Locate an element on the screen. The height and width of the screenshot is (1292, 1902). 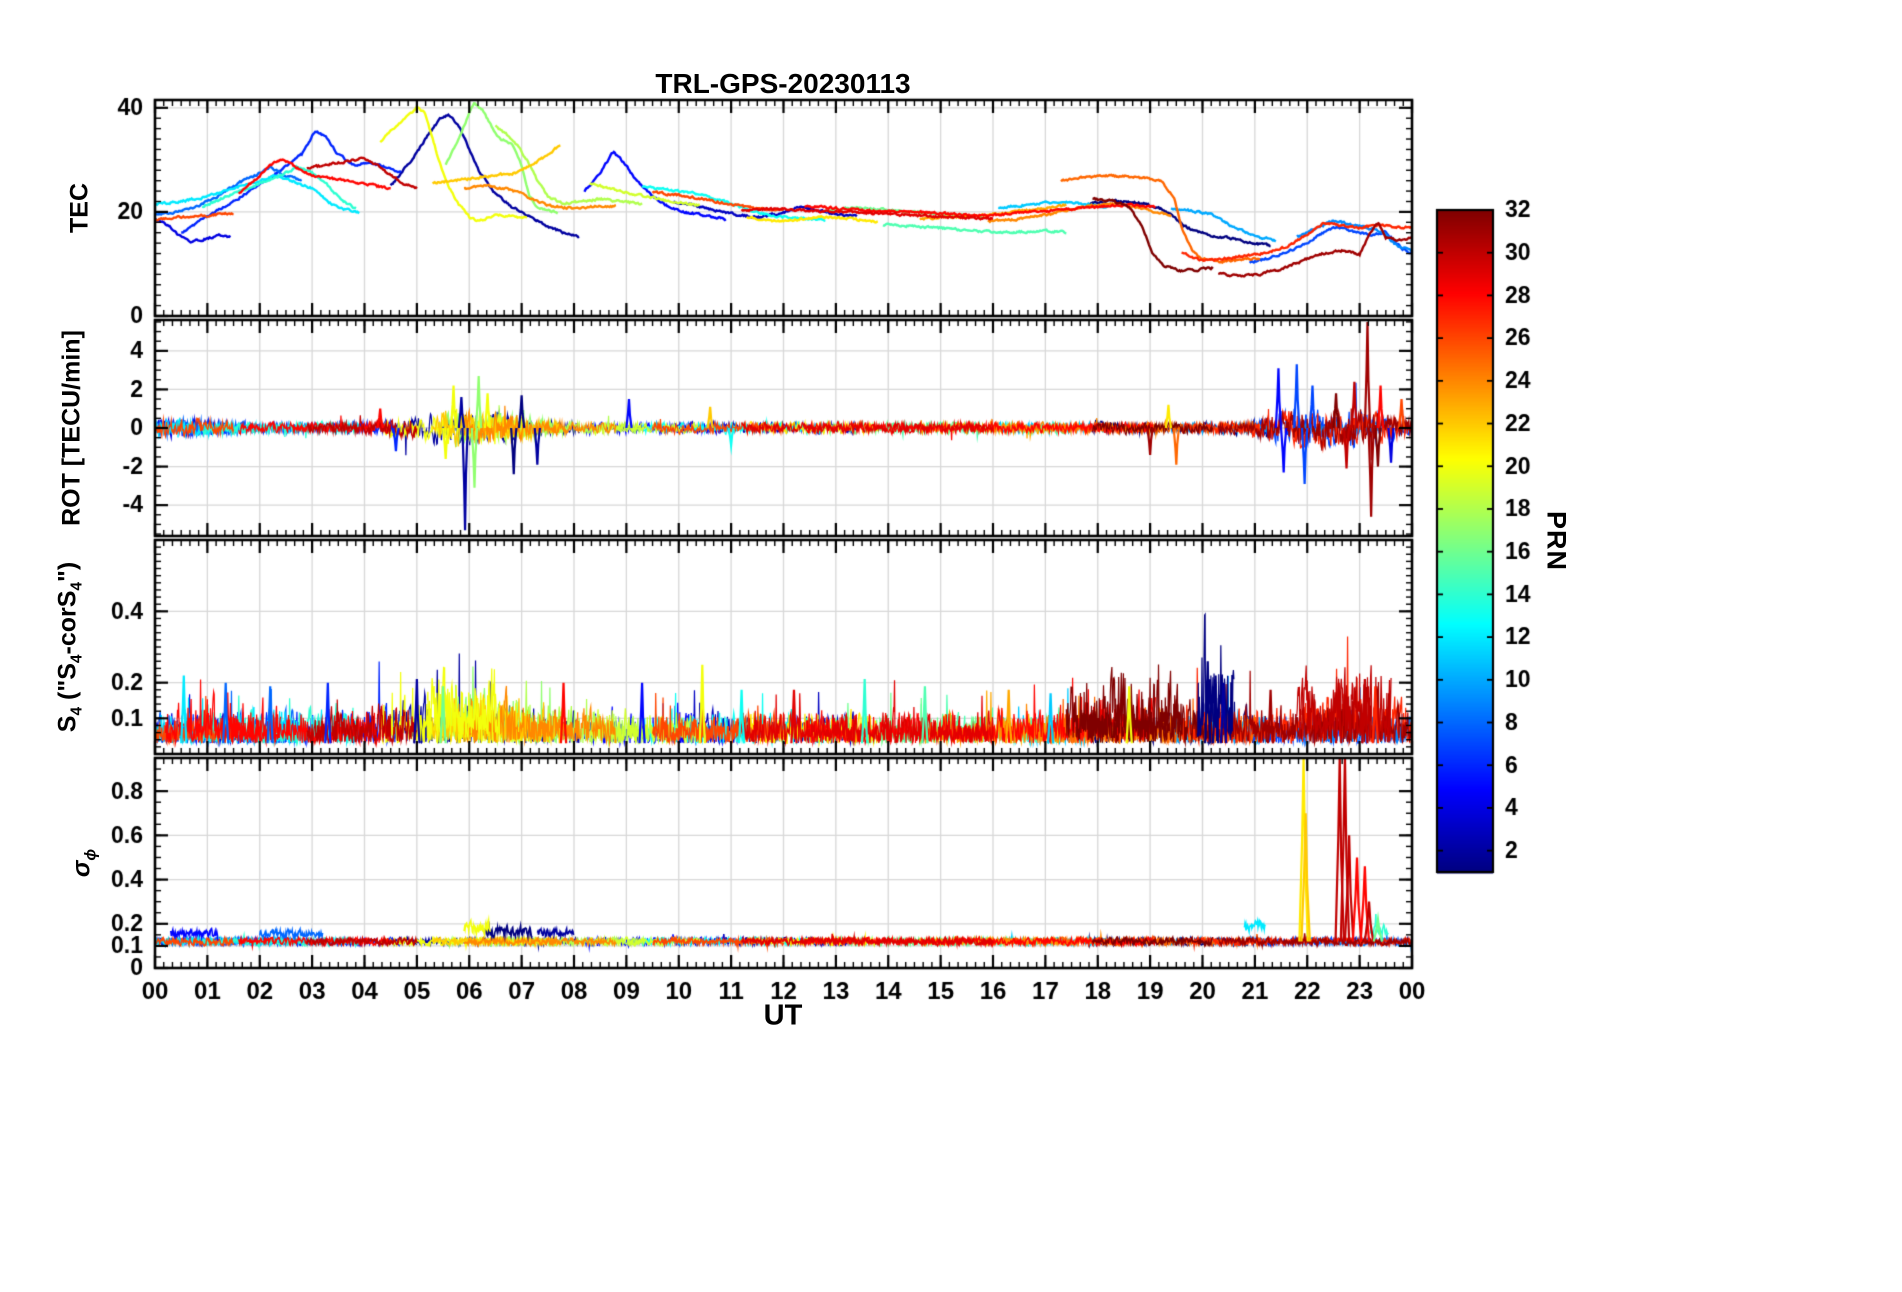
y-axis-label-tec: TEC is located at coordinates (79, 208).